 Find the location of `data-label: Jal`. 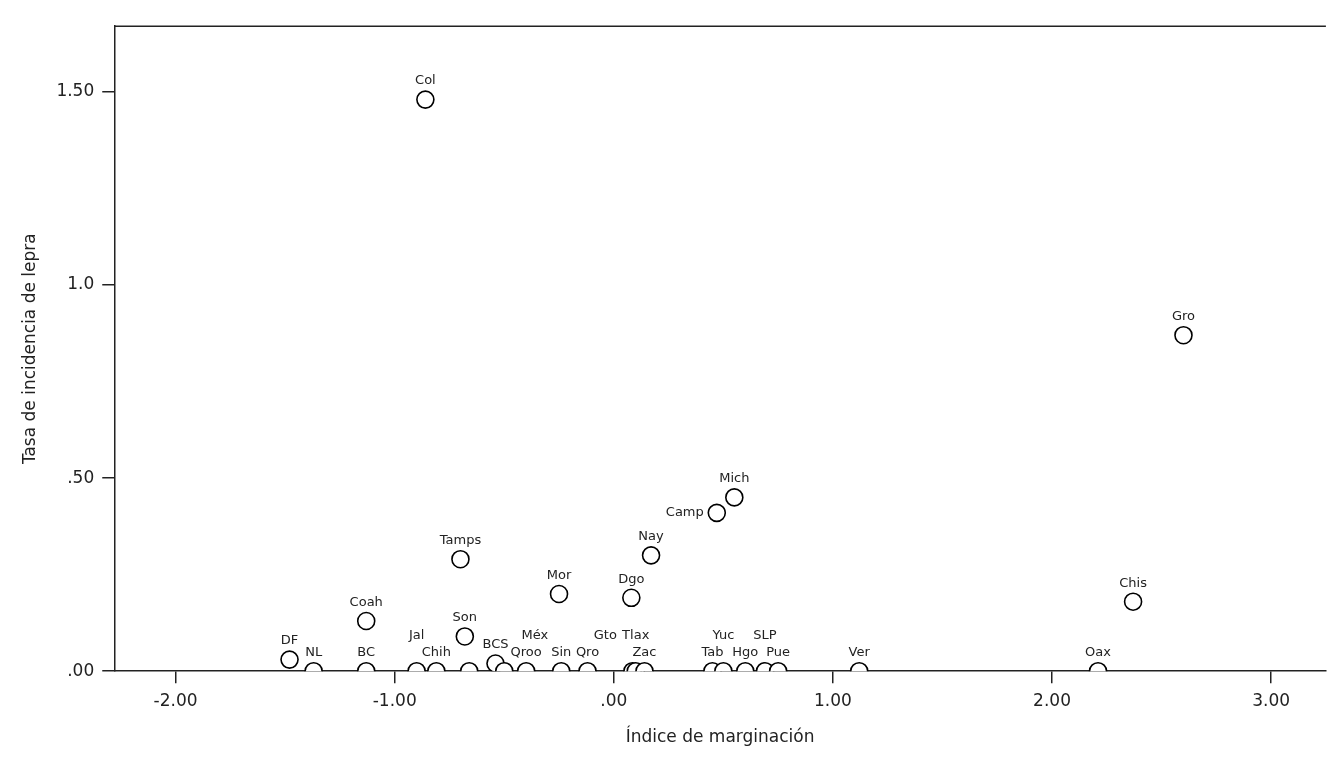

data-label: Jal is located at coordinates (416, 635).